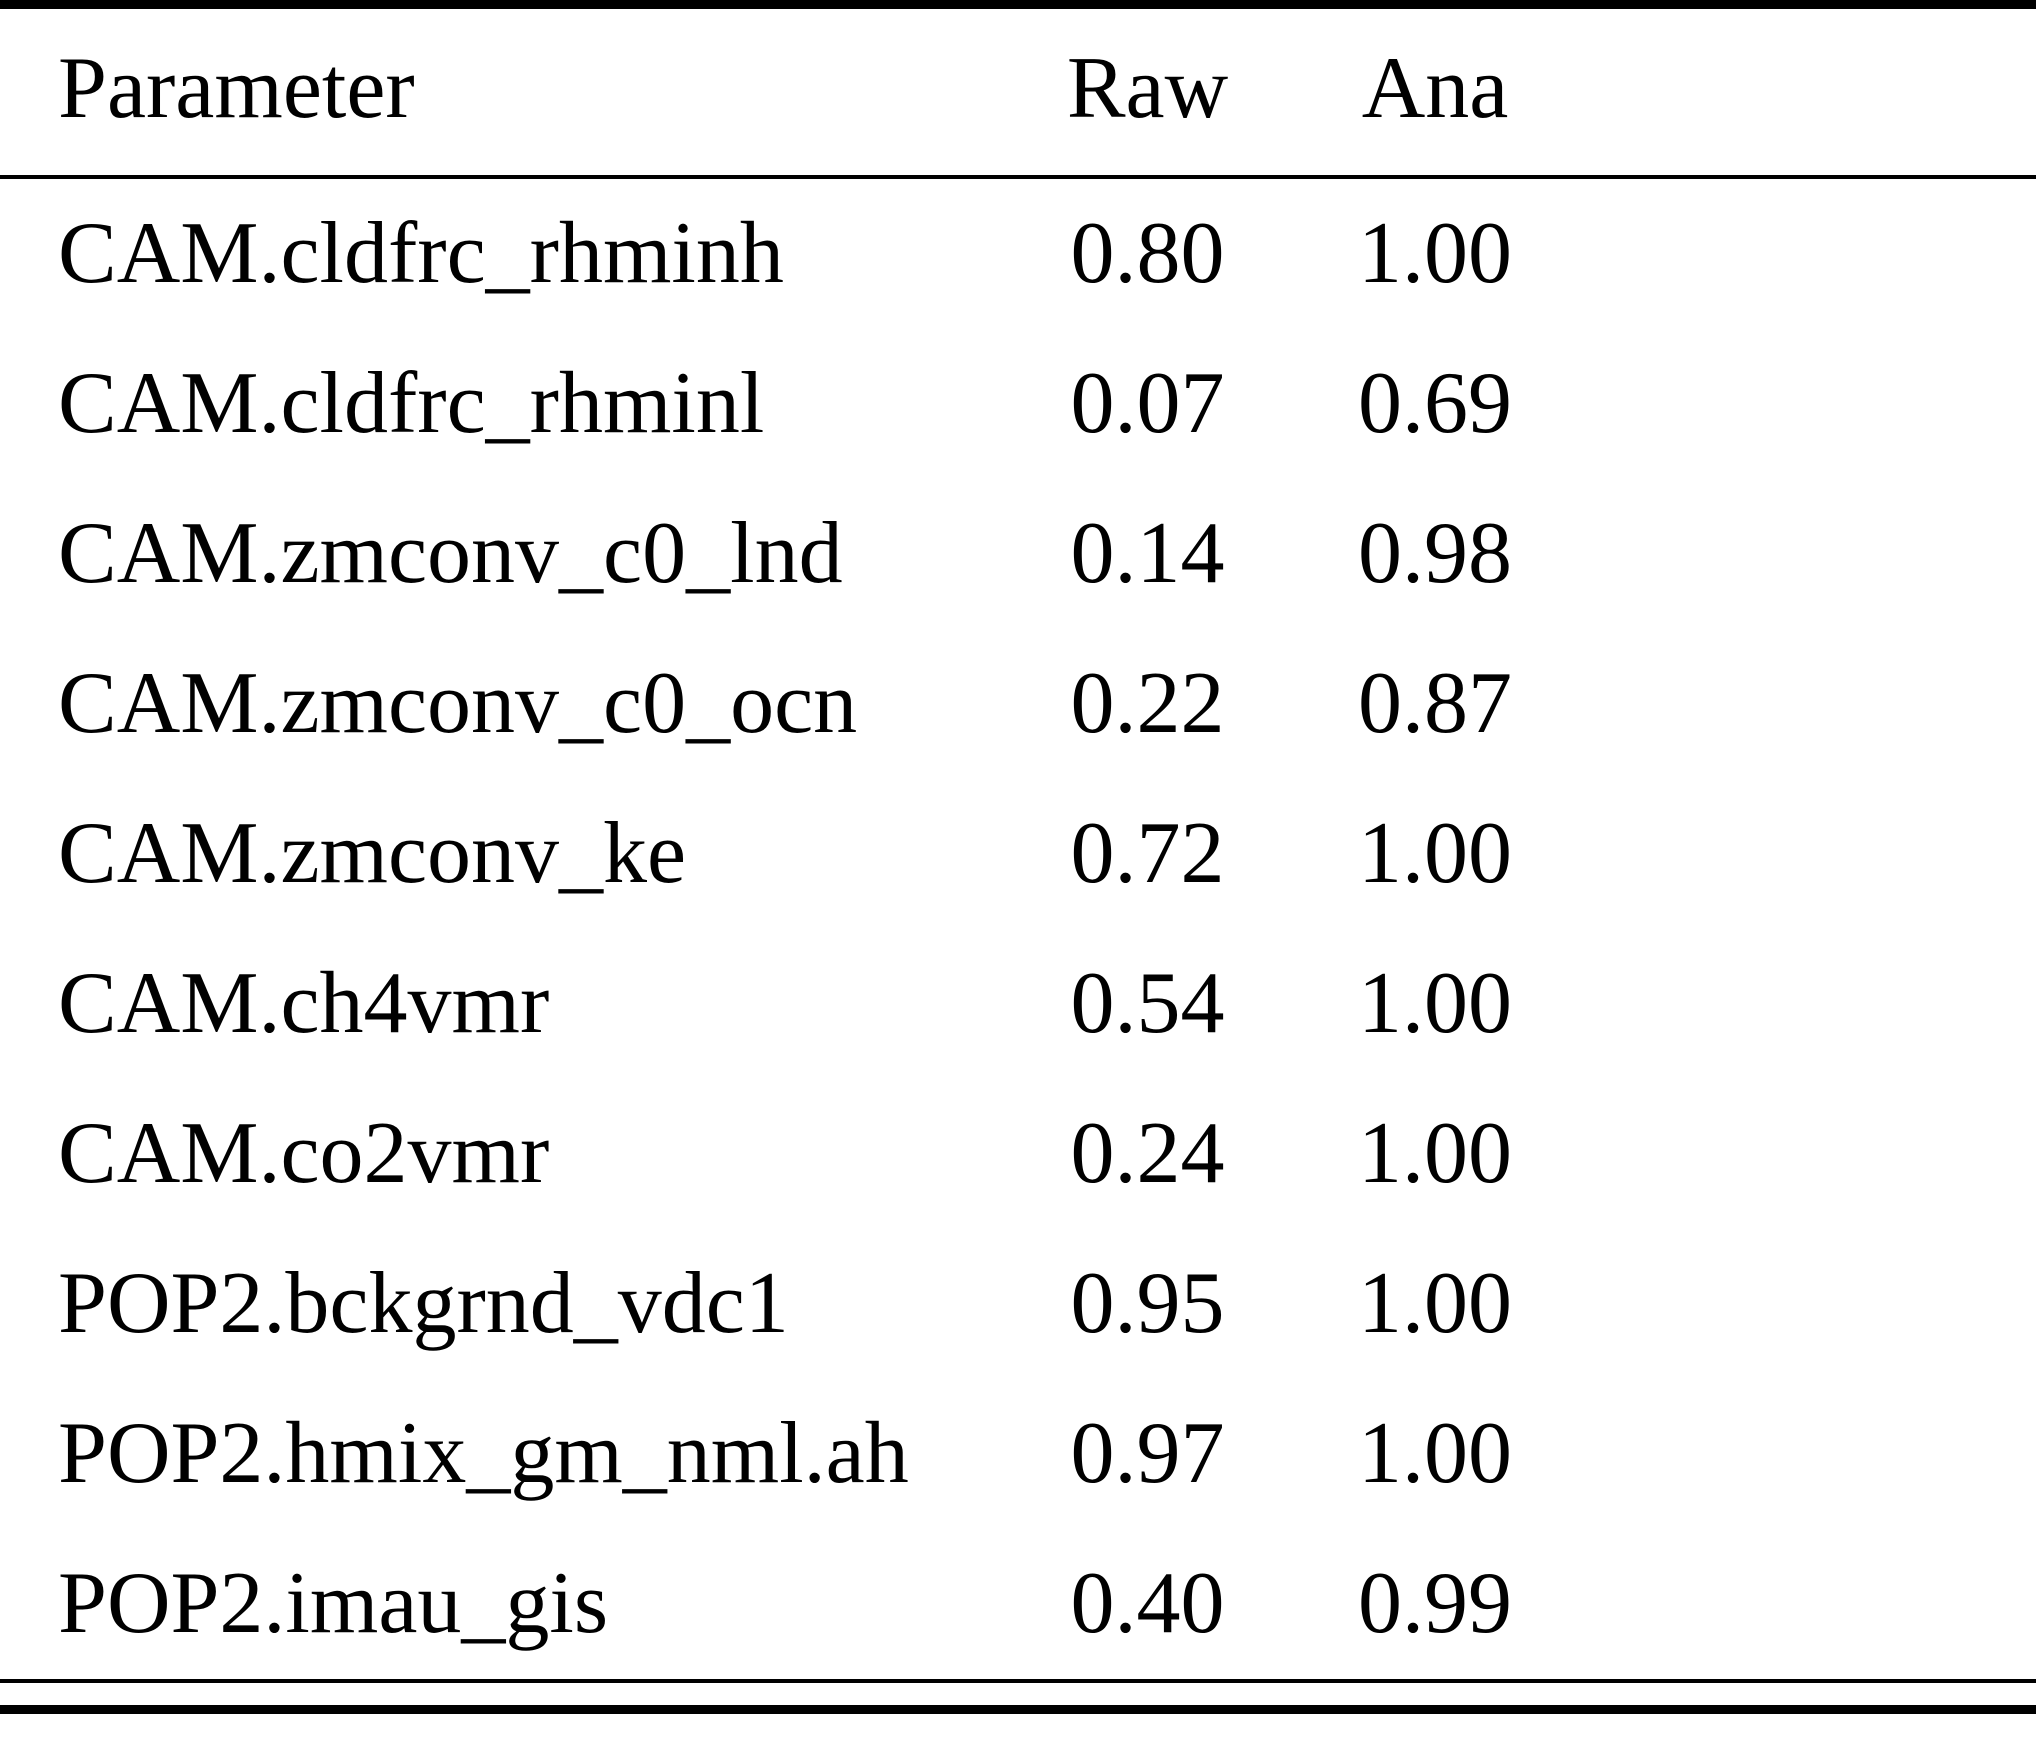 The height and width of the screenshot is (1753, 2036). Describe the element at coordinates (1147, 1003) in the screenshot. I see `raw-cell: 0.54` at that location.